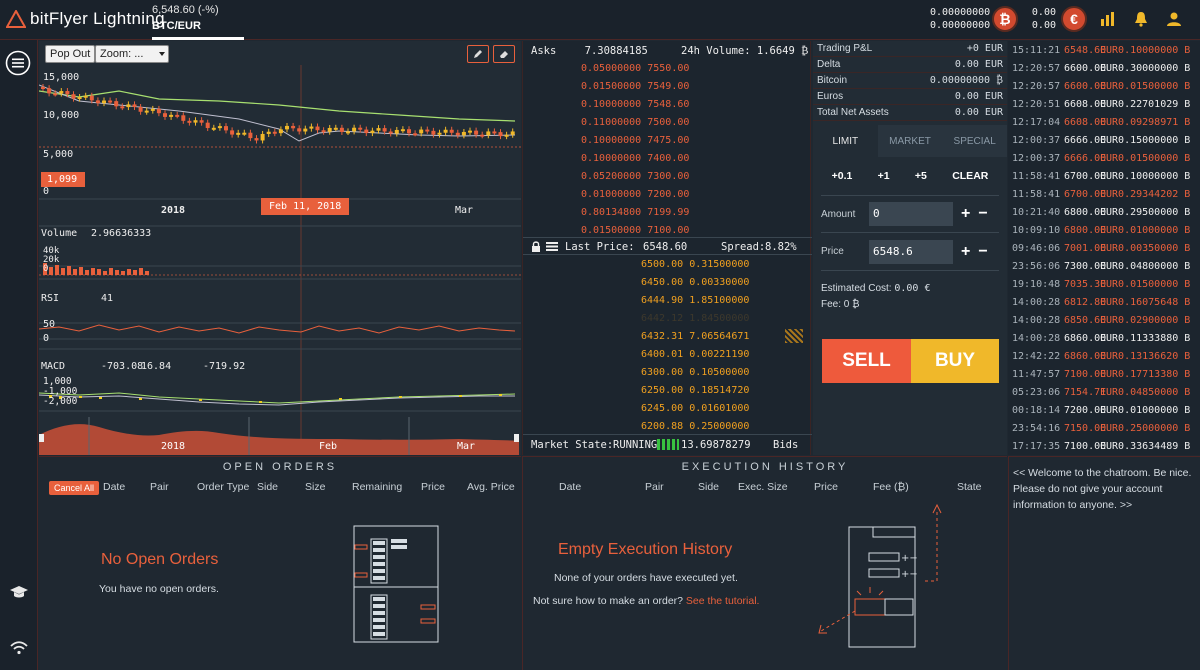  I want to click on menu-icon, so click(18, 63).